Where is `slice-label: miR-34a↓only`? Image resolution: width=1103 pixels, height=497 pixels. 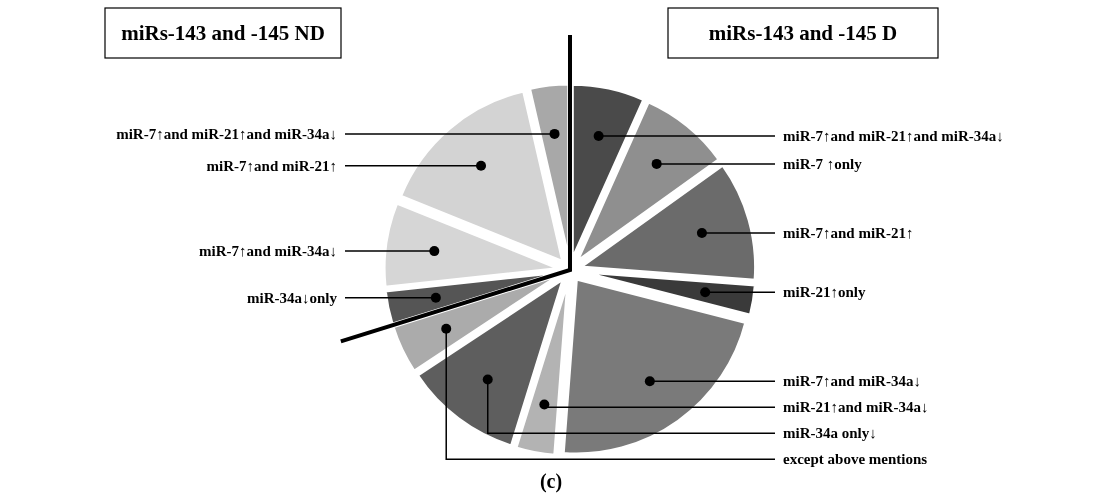
slice-label: miR-34a↓only is located at coordinates (292, 297).